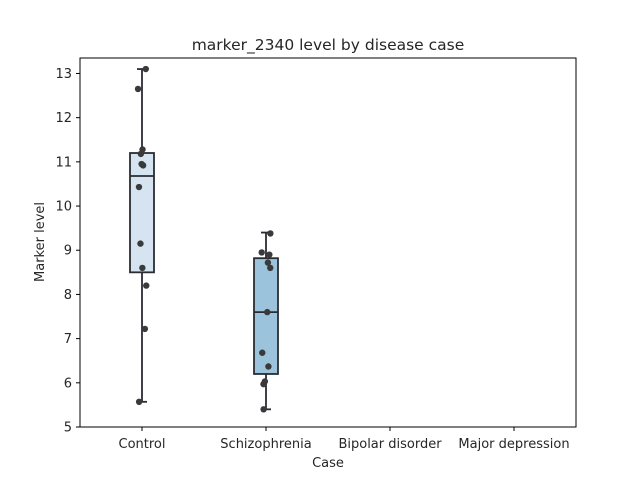 The width and height of the screenshot is (640, 480). Describe the element at coordinates (68, 428) in the screenshot. I see `y-tick-label: 5` at that location.